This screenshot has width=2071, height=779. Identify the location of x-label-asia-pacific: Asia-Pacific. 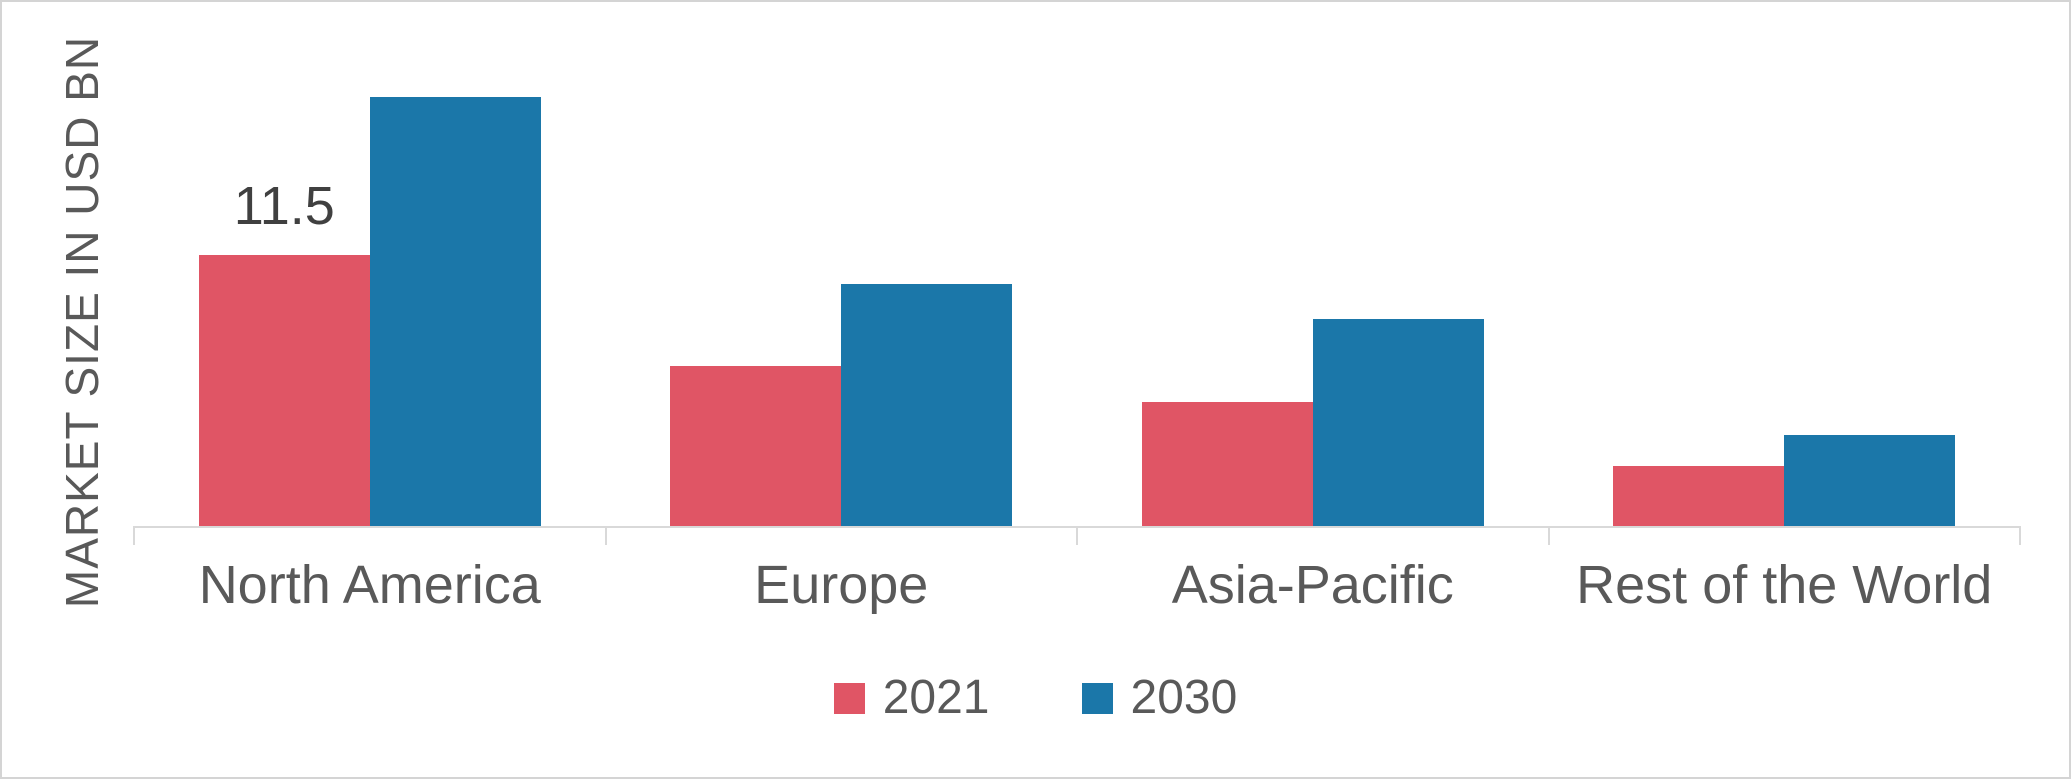
(1312, 585).